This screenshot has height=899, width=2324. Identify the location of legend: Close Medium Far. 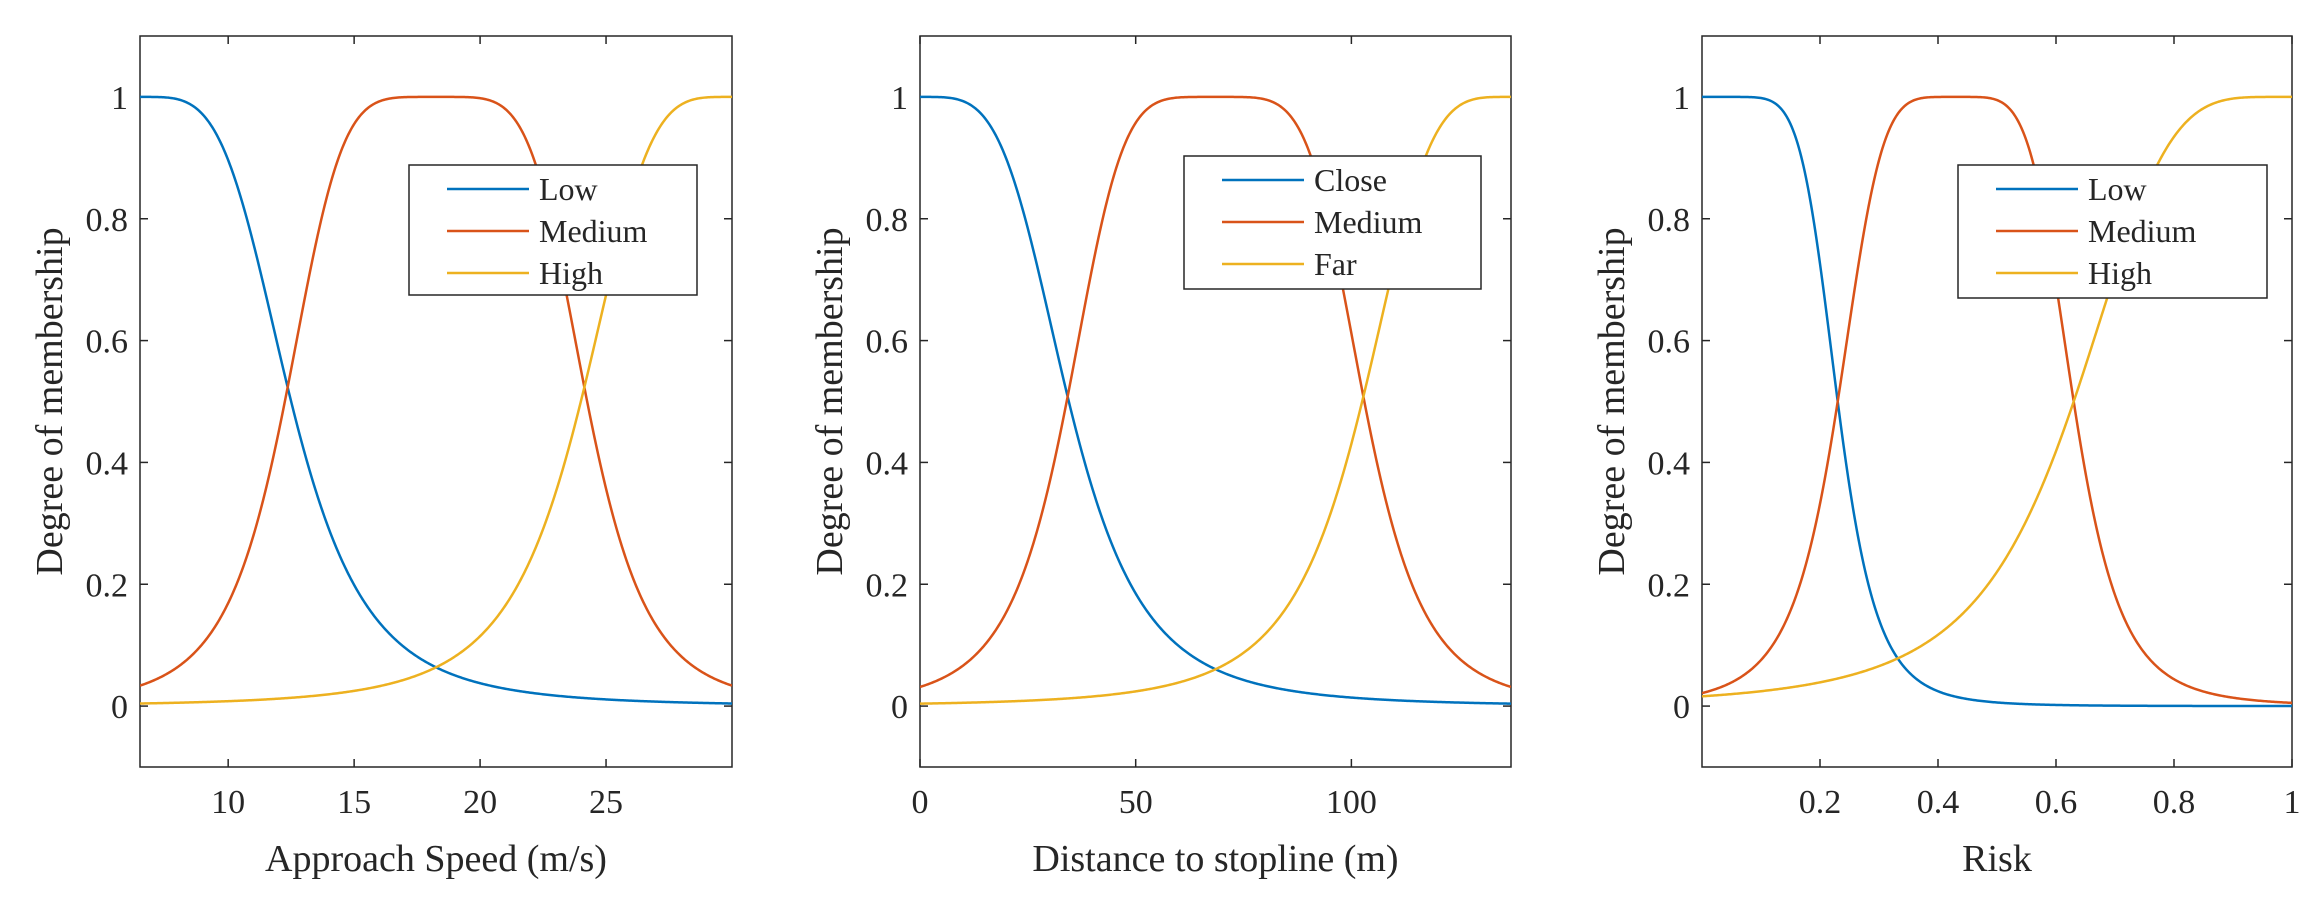
(1332, 222).